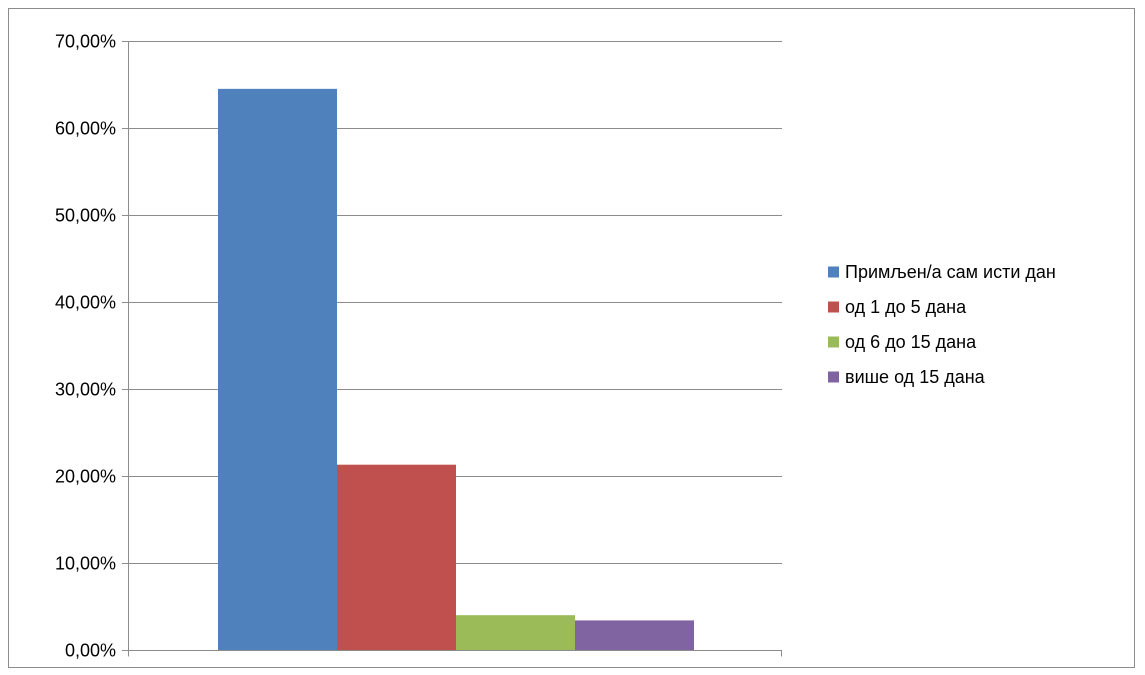 This screenshot has width=1145, height=675. What do you see at coordinates (85, 42) in the screenshot?
I see `y-tick-label: 70,00%` at bounding box center [85, 42].